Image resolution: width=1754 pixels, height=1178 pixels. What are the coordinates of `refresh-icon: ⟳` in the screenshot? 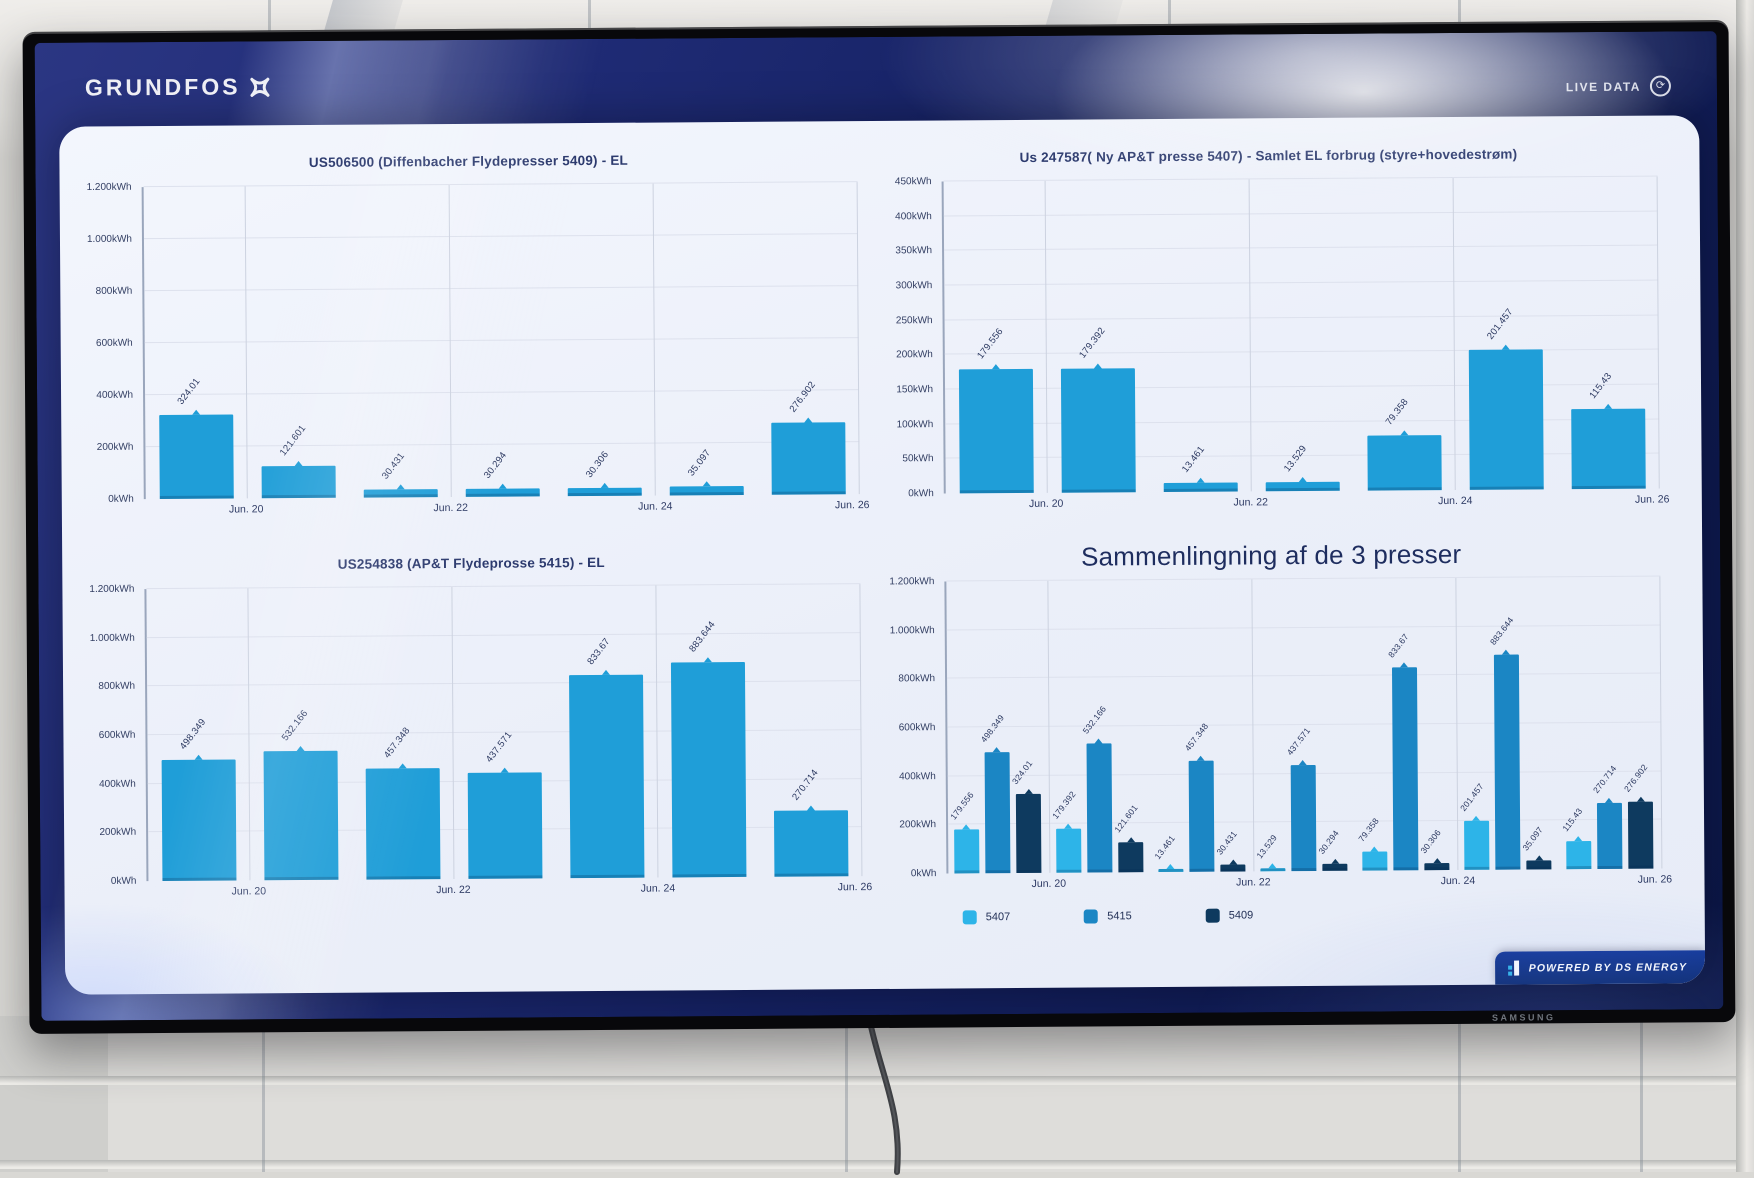 It's located at (1660, 86).